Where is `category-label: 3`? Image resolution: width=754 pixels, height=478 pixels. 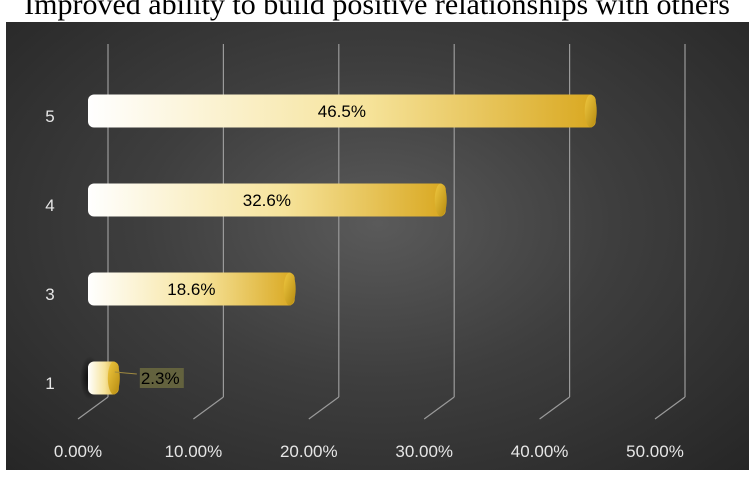
category-label: 3 is located at coordinates (49, 294).